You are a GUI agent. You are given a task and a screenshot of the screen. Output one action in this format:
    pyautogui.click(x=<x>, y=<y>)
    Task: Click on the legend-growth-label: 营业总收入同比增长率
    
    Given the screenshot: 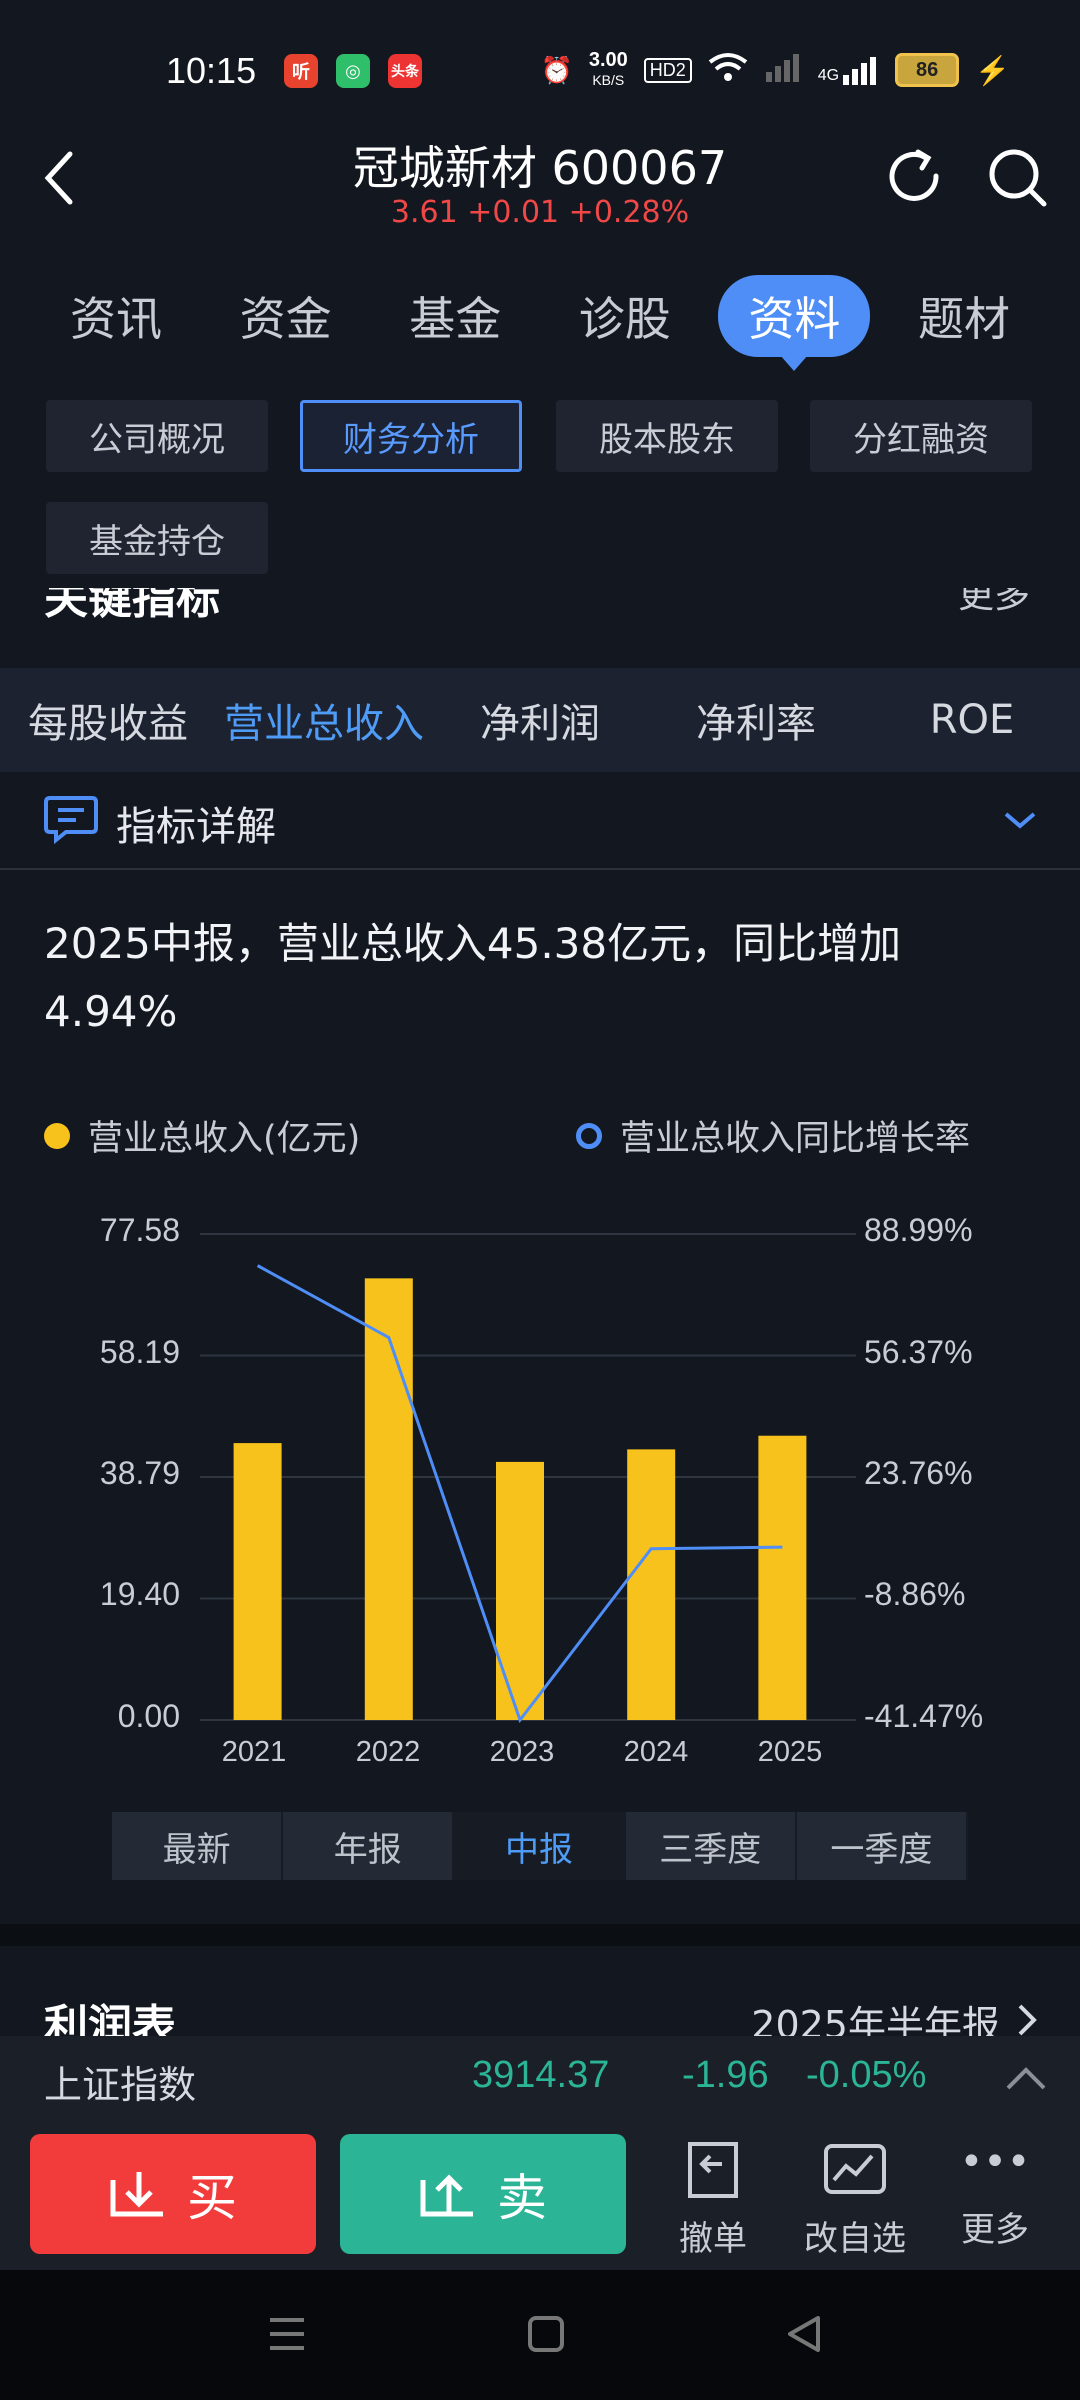 What is the action you would take?
    pyautogui.click(x=795, y=1139)
    